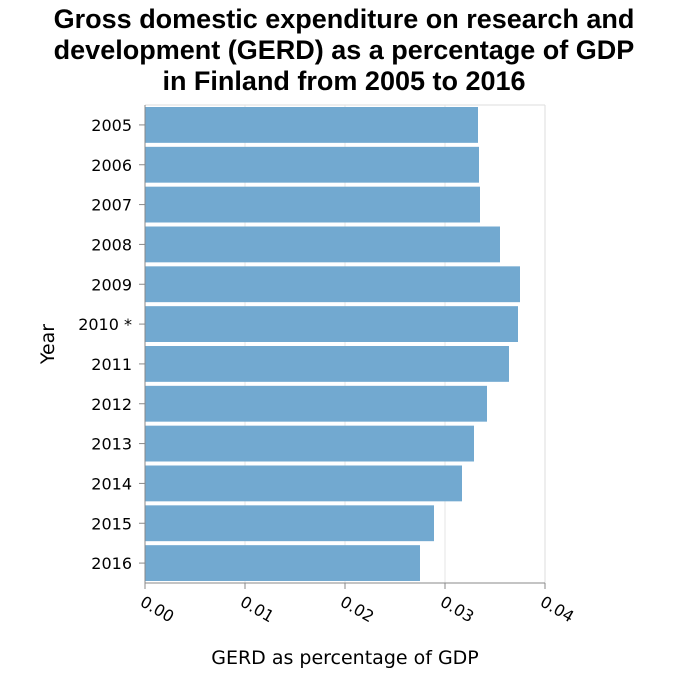  I want to click on bar-2007, so click(312, 204).